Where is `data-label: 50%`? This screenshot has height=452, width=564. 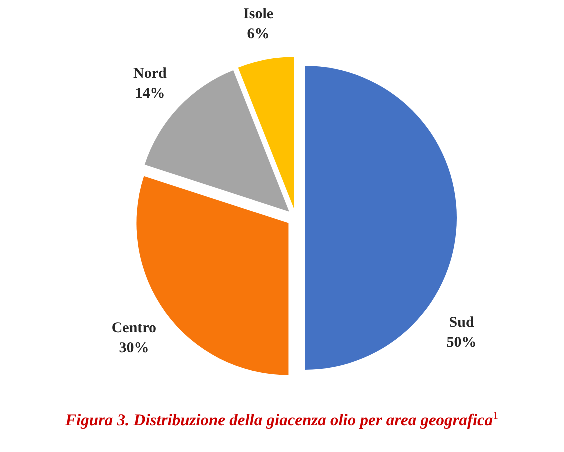 data-label: 50% is located at coordinates (461, 342).